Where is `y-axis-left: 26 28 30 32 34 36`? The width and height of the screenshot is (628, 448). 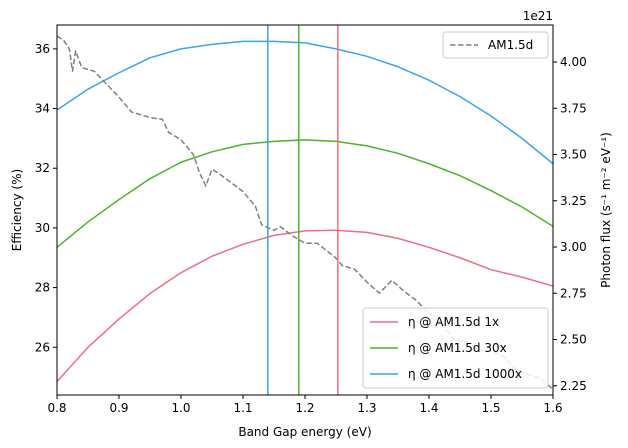 y-axis-left: 26 28 30 32 34 36 is located at coordinates (46, 198).